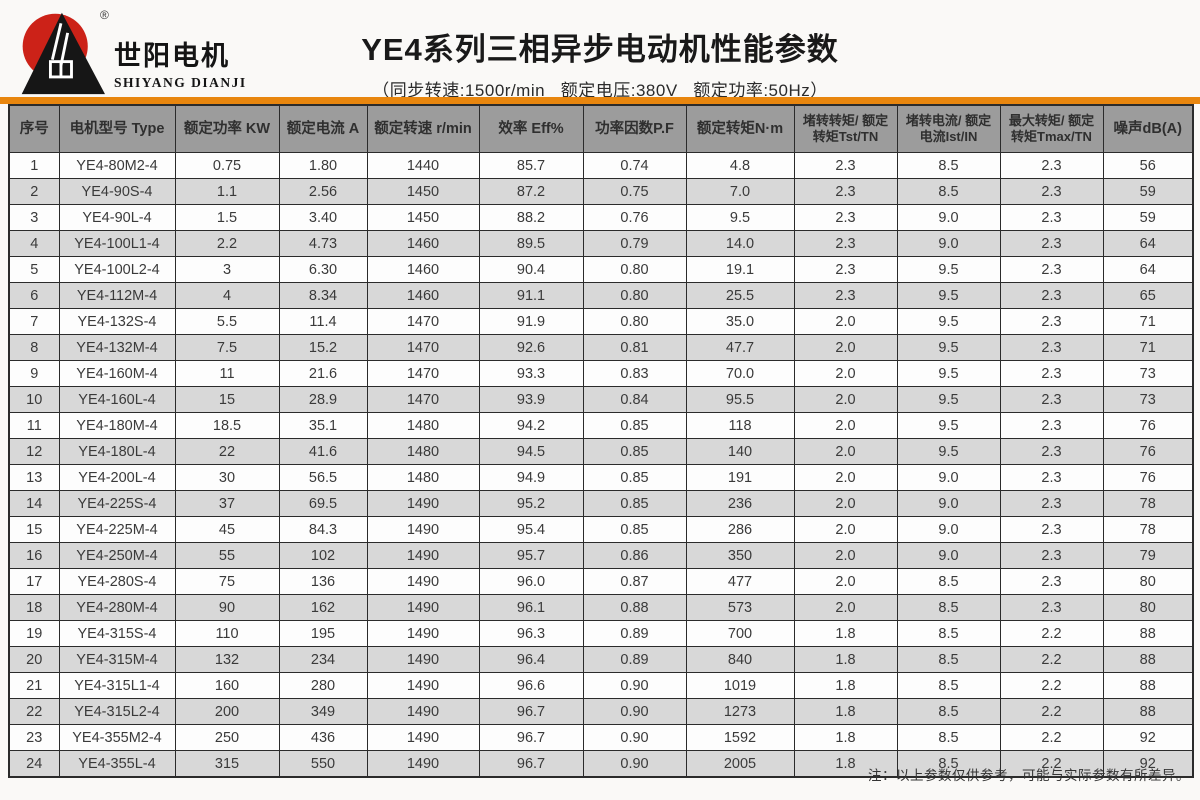 The width and height of the screenshot is (1200, 800). I want to click on table-cell: 136, so click(323, 581).